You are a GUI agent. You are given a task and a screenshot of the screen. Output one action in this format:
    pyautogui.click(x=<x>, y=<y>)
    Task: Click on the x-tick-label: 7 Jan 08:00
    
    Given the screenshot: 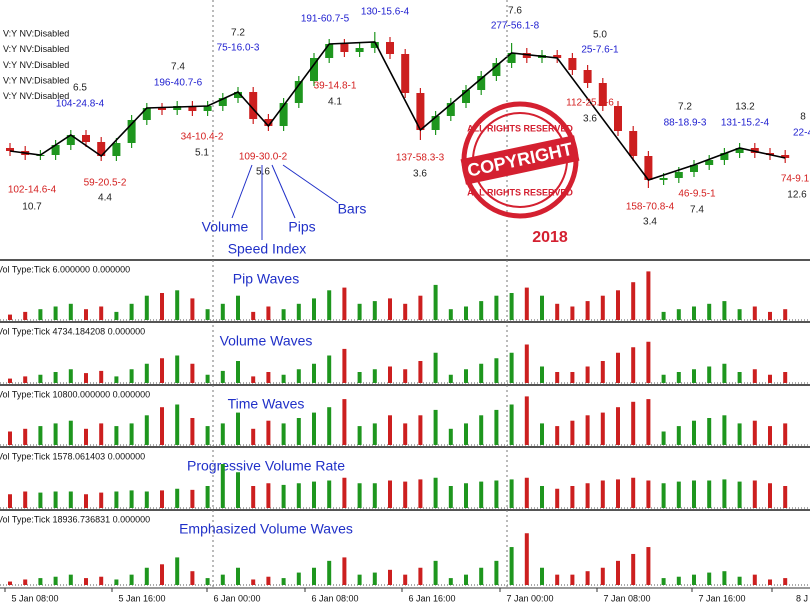 What is the action you would take?
    pyautogui.click(x=626, y=598)
    